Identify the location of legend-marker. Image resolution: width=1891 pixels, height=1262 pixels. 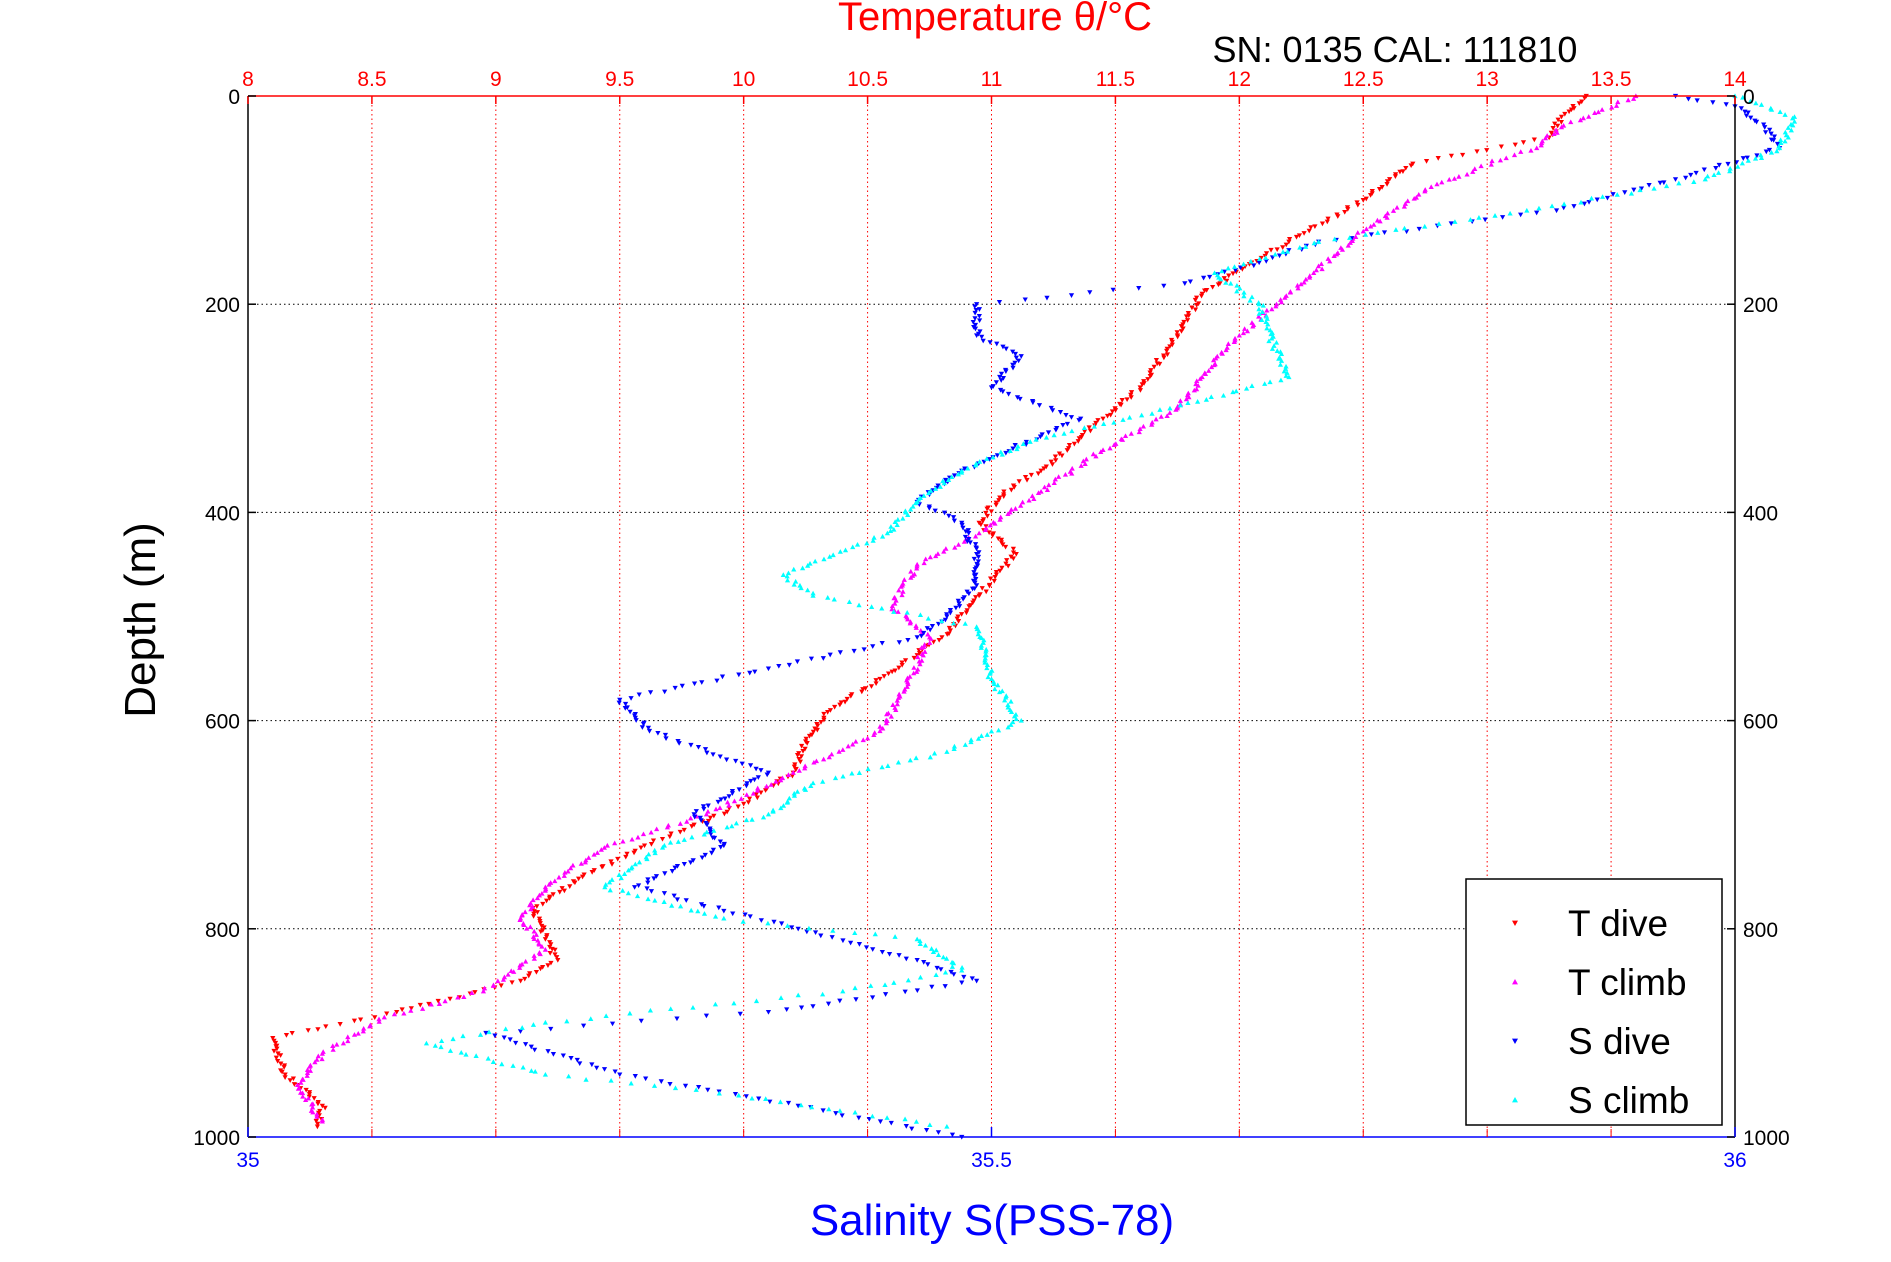
(1515, 982).